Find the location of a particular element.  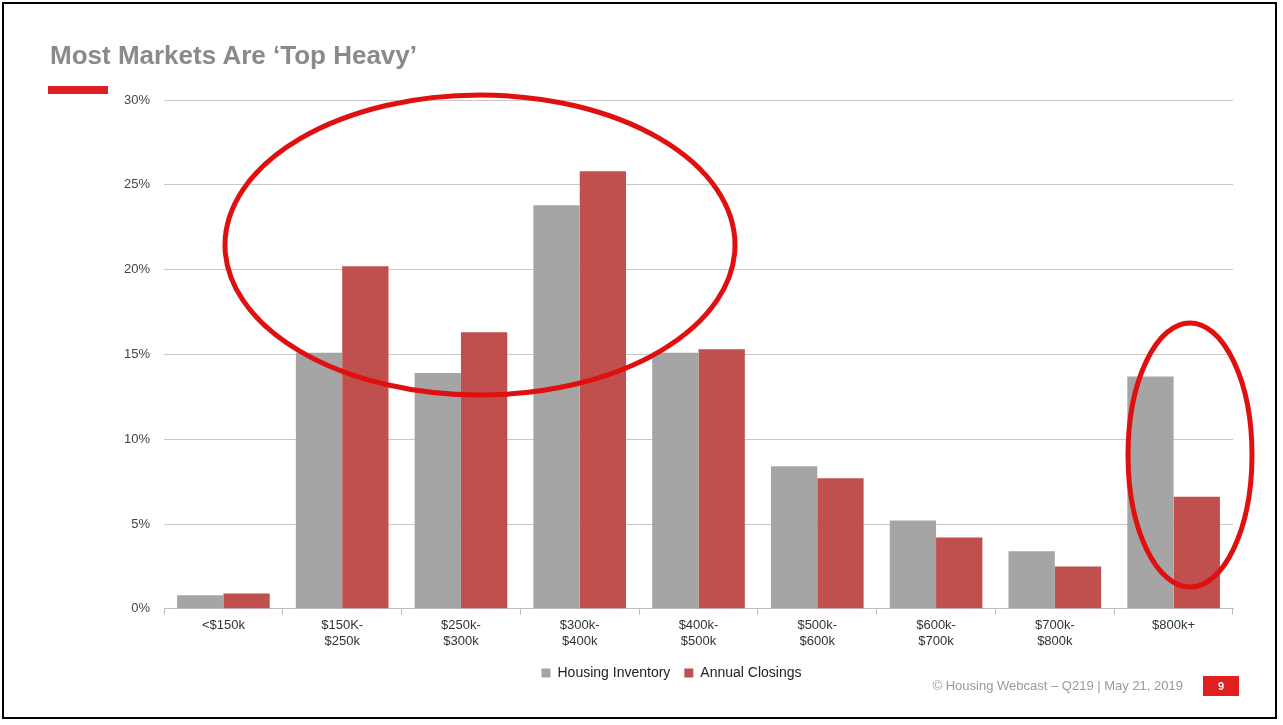

y-tick-label: 20% is located at coordinates (137, 269).